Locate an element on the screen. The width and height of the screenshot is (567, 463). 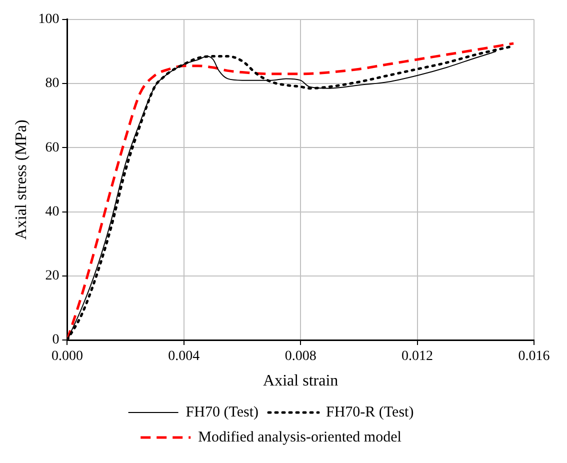
x-tick-label: 0.000 is located at coordinates (67, 356).